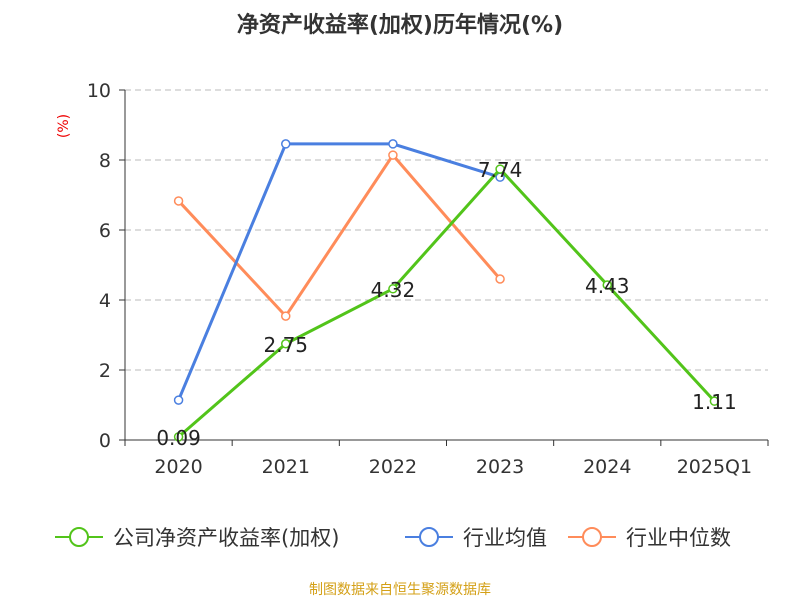 The image size is (800, 604). Describe the element at coordinates (714, 467) in the screenshot. I see `x-tick-label: 2025Q1` at that location.